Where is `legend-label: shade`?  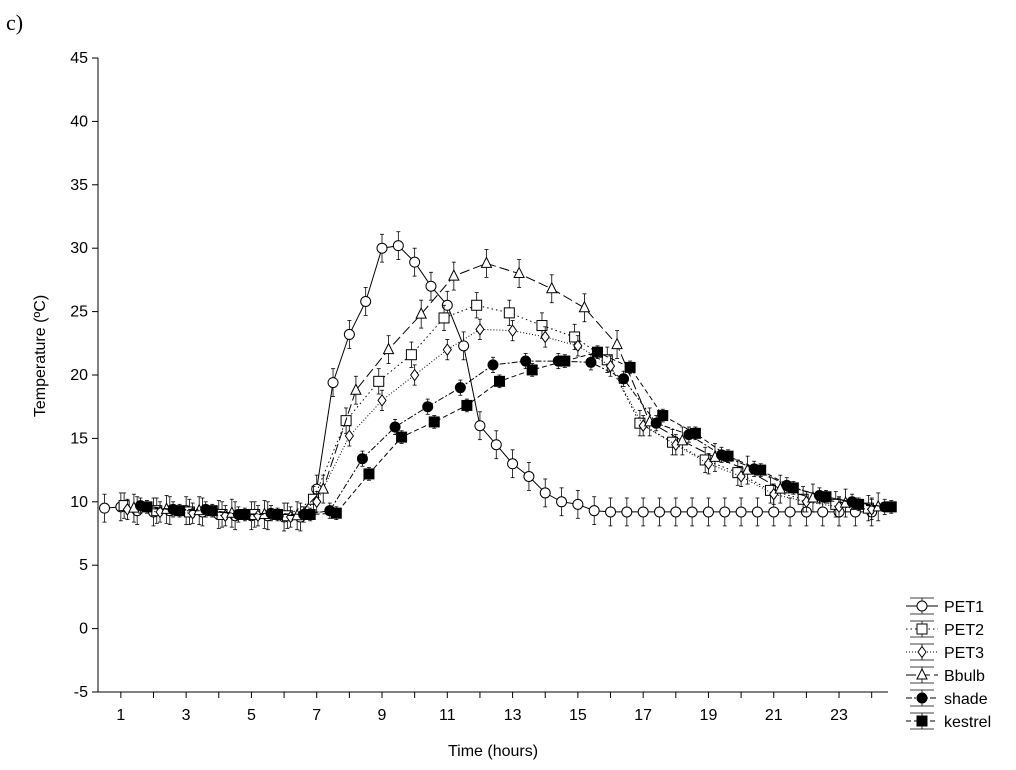 legend-label: shade is located at coordinates (966, 699).